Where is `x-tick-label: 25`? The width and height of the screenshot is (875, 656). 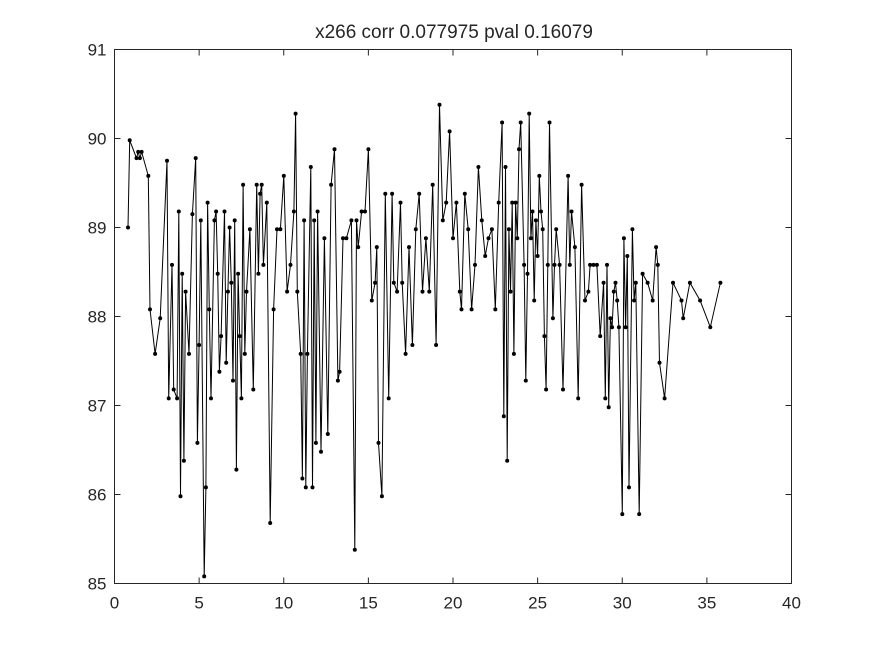
x-tick-label: 25 is located at coordinates (537, 603).